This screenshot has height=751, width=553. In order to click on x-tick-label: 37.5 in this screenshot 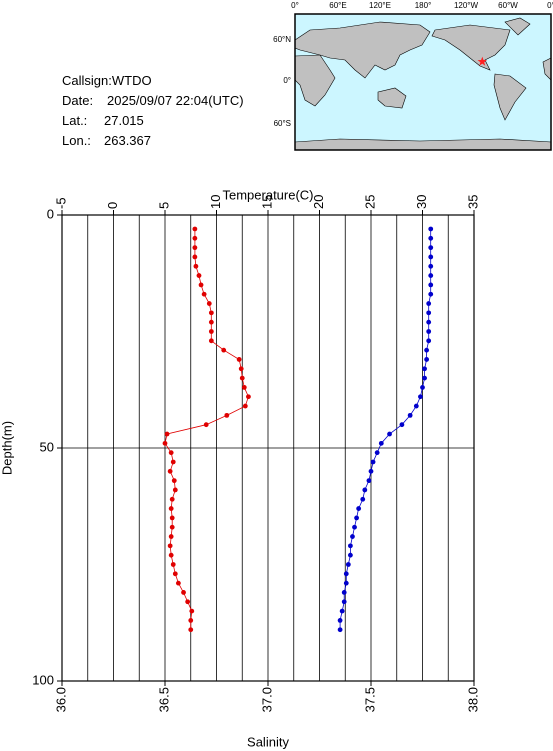, I will do `click(369, 699)`.